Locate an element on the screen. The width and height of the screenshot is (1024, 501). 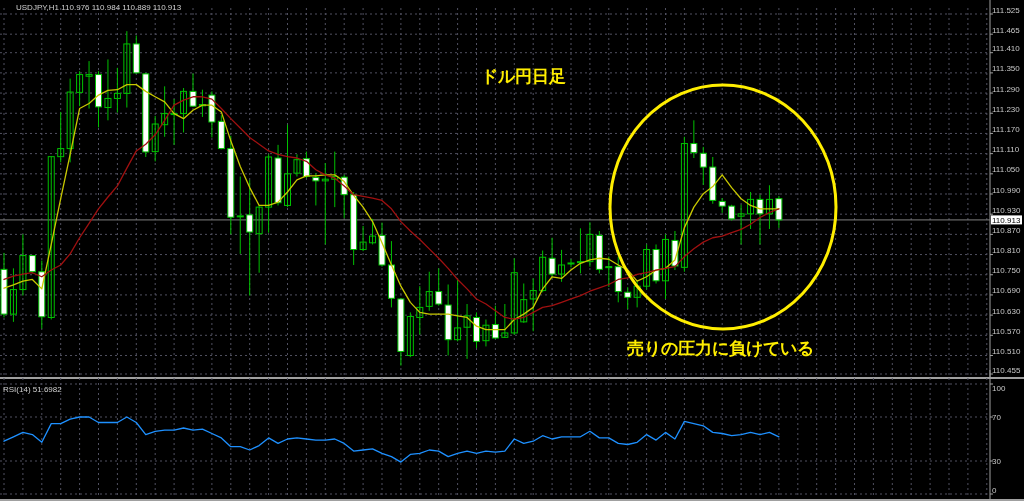
y-tick-label: 111.525 is located at coordinates (1006, 10).